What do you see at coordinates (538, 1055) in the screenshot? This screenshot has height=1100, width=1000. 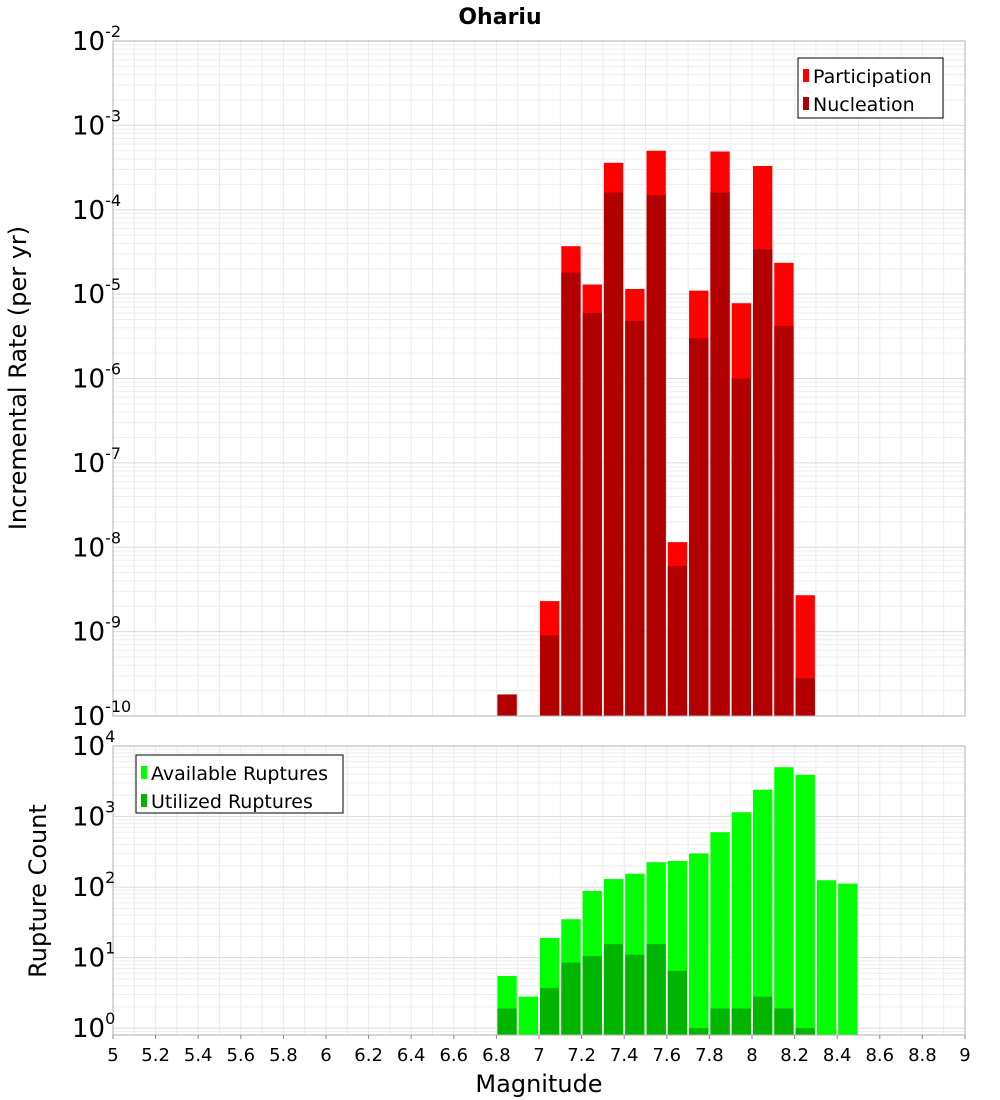 I see `x-tick-label: 7` at bounding box center [538, 1055].